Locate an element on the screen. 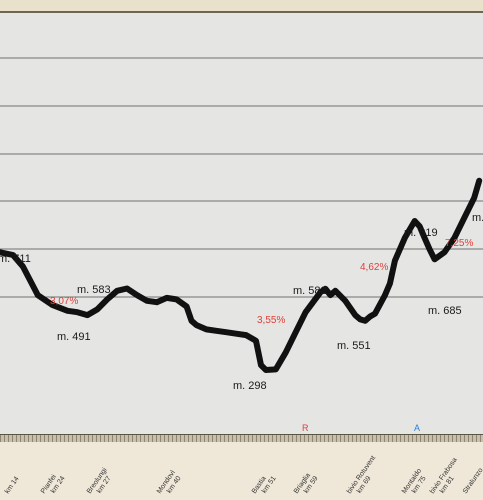 The width and height of the screenshot is (483, 500). grade-4-62: 4,62% is located at coordinates (374, 267).